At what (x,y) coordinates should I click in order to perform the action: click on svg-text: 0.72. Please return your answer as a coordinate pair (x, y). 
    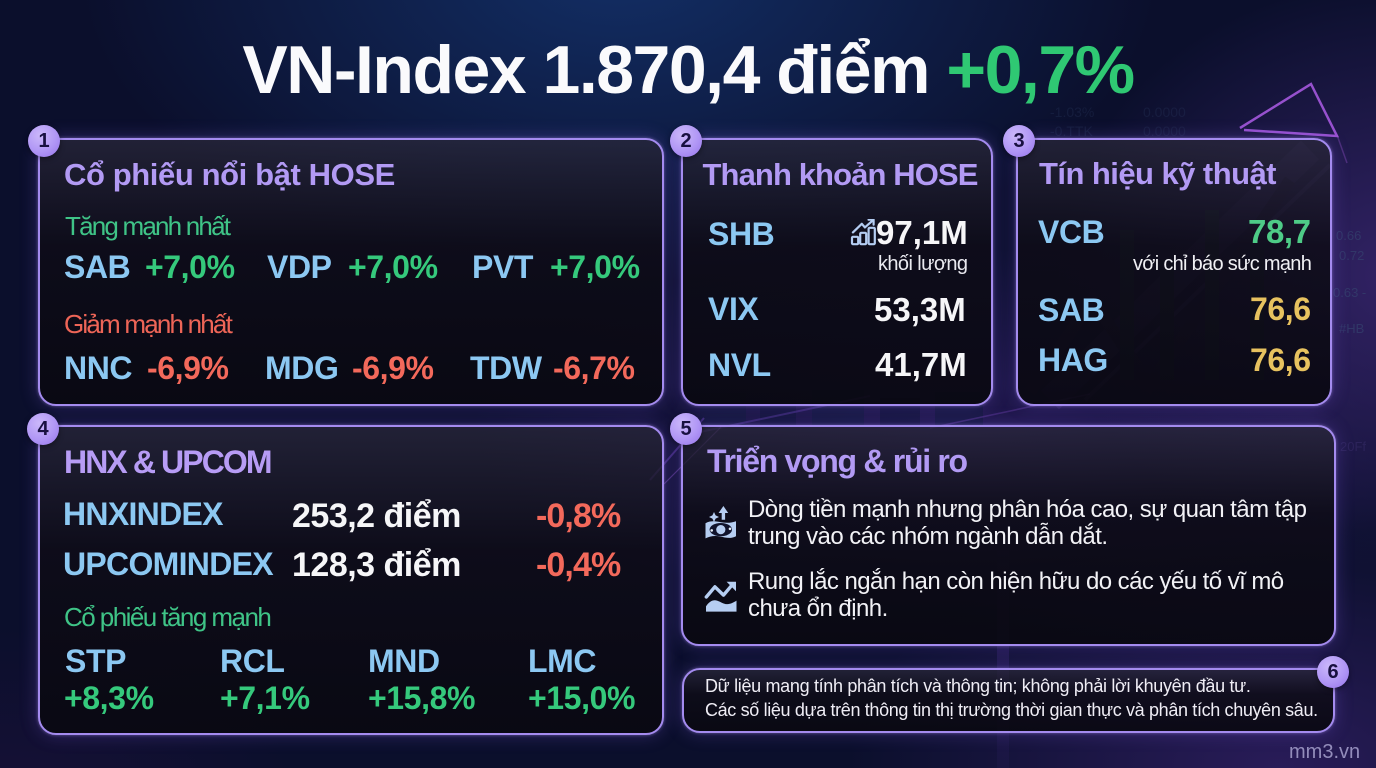
    Looking at the image, I should click on (1351, 255).